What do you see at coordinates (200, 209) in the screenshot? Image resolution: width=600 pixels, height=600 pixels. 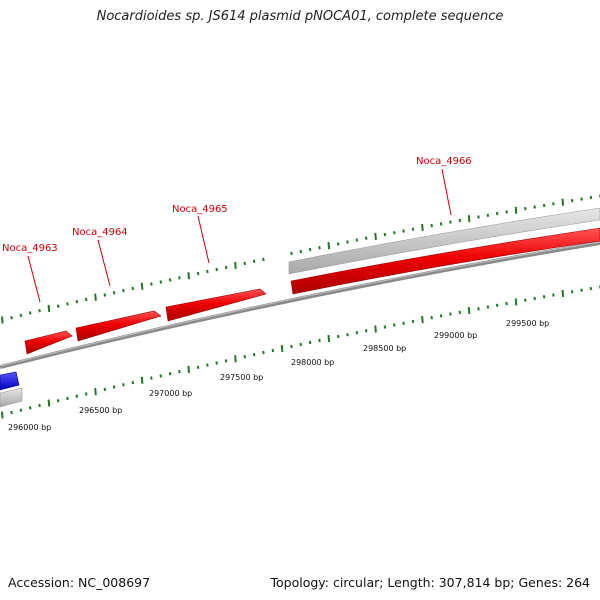 I see `gene-label-noca-4965: Noca_4965` at bounding box center [200, 209].